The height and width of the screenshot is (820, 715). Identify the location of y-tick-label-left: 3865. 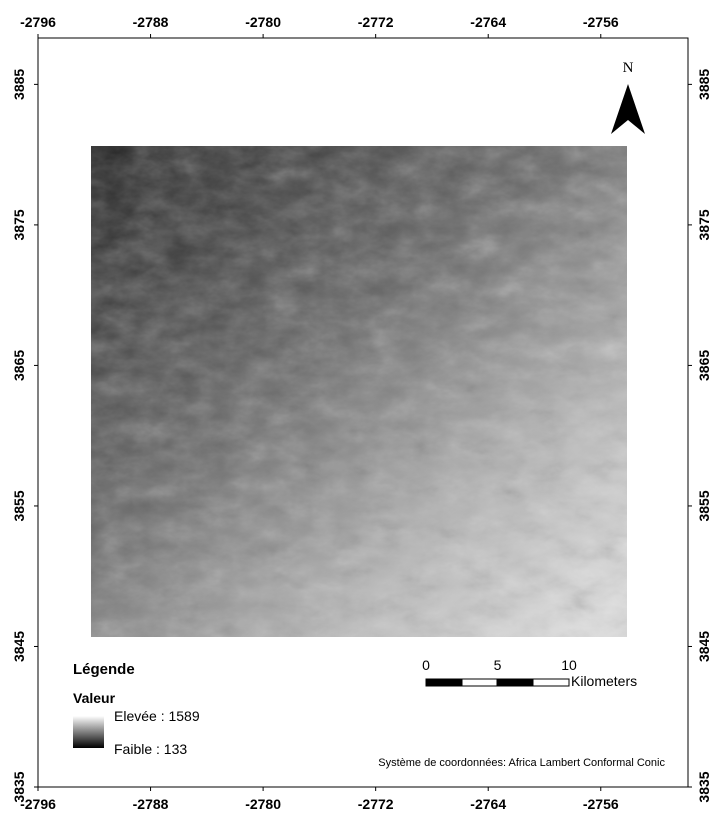
(19, 365).